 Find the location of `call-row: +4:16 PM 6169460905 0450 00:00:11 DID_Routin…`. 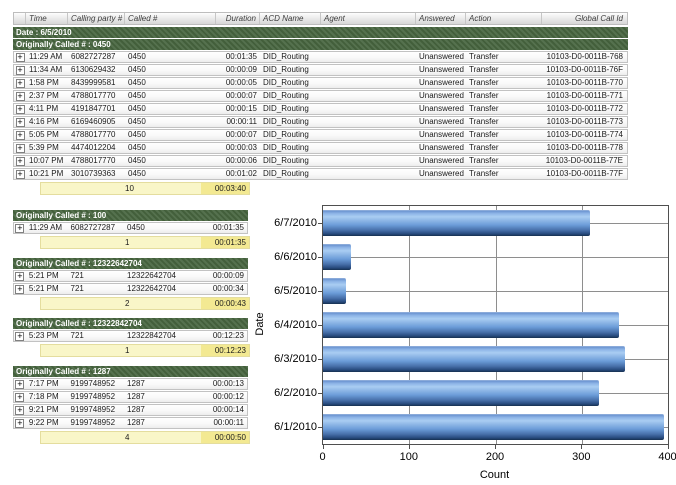

call-row: +4:16 PM 6169460905 0450 00:00:11 DID_Routin… is located at coordinates (320, 122).